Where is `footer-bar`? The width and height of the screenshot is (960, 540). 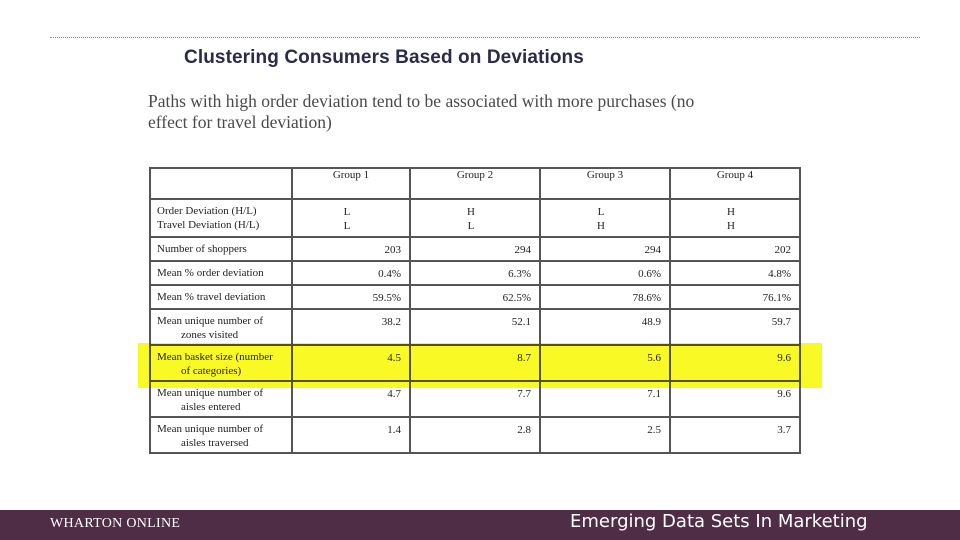 footer-bar is located at coordinates (480, 525).